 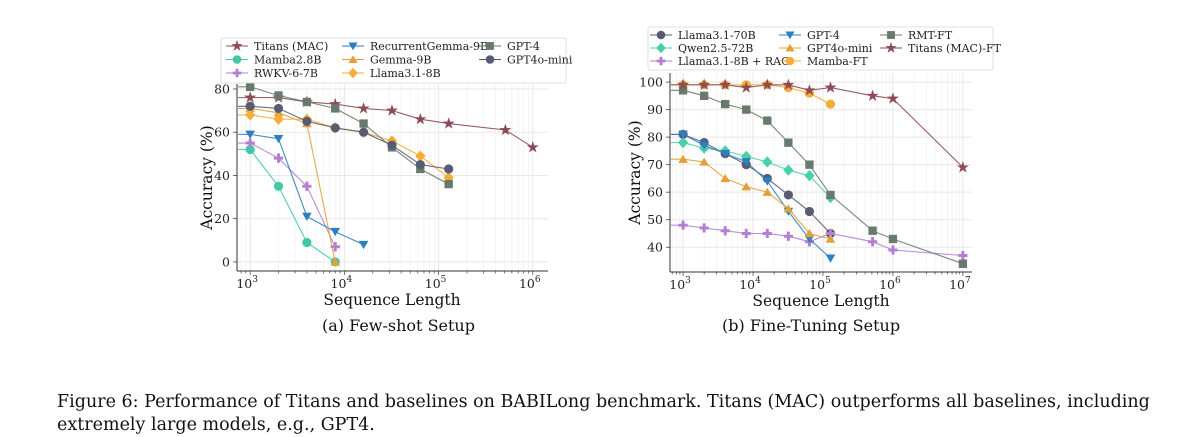 I want to click on legend-label: Qwen2.5-72B, so click(x=715, y=48).